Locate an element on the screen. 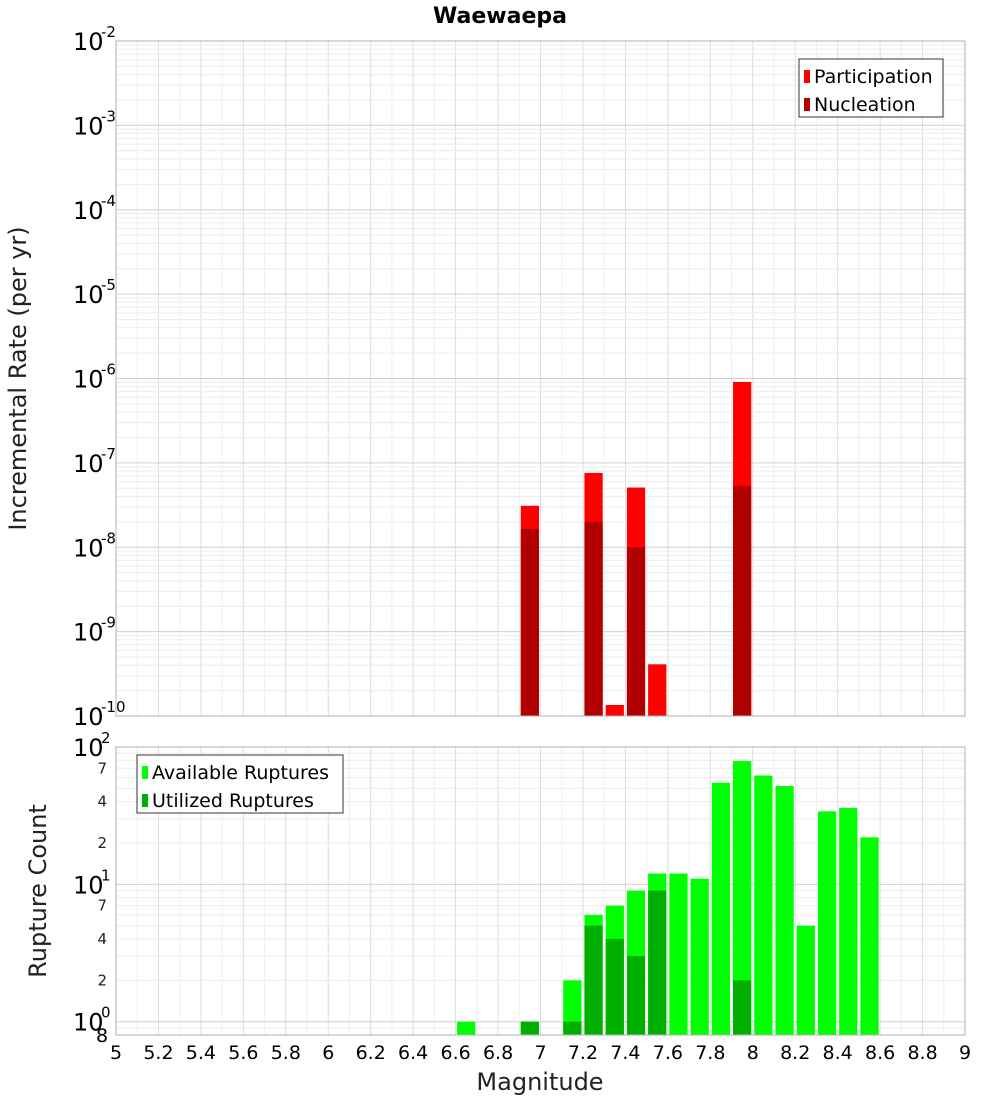 This screenshot has width=1000, height=1100. x-tick-label: 7.6 is located at coordinates (668, 1053).